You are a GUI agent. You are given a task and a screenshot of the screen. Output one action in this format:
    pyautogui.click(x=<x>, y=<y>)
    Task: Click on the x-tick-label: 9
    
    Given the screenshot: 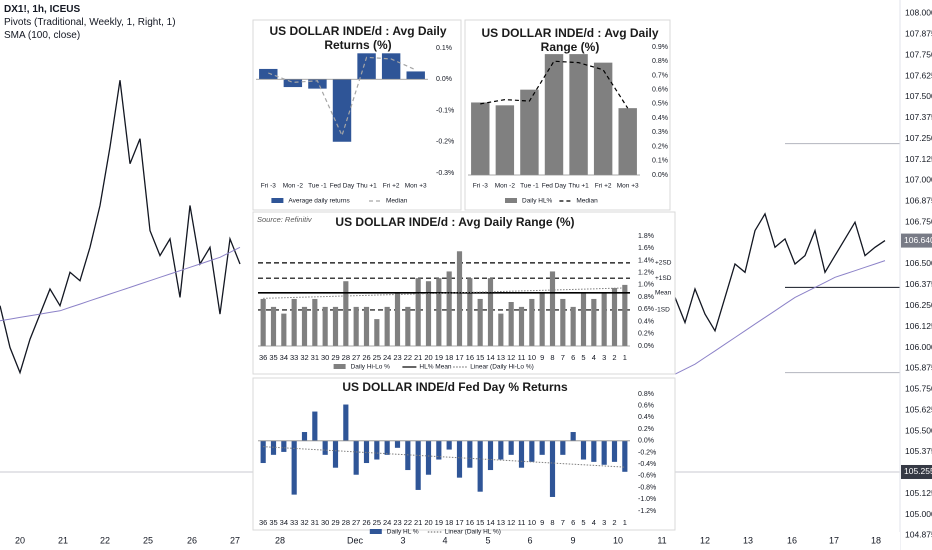 What is the action you would take?
    pyautogui.click(x=542, y=357)
    